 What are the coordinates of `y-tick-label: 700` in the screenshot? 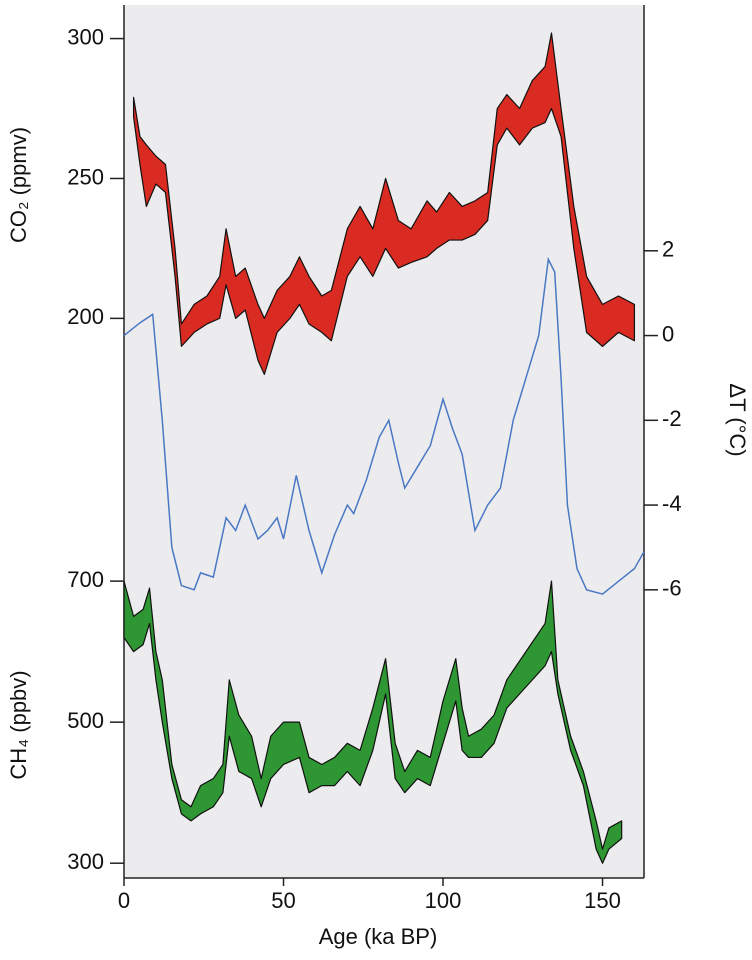 It's located at (85, 579).